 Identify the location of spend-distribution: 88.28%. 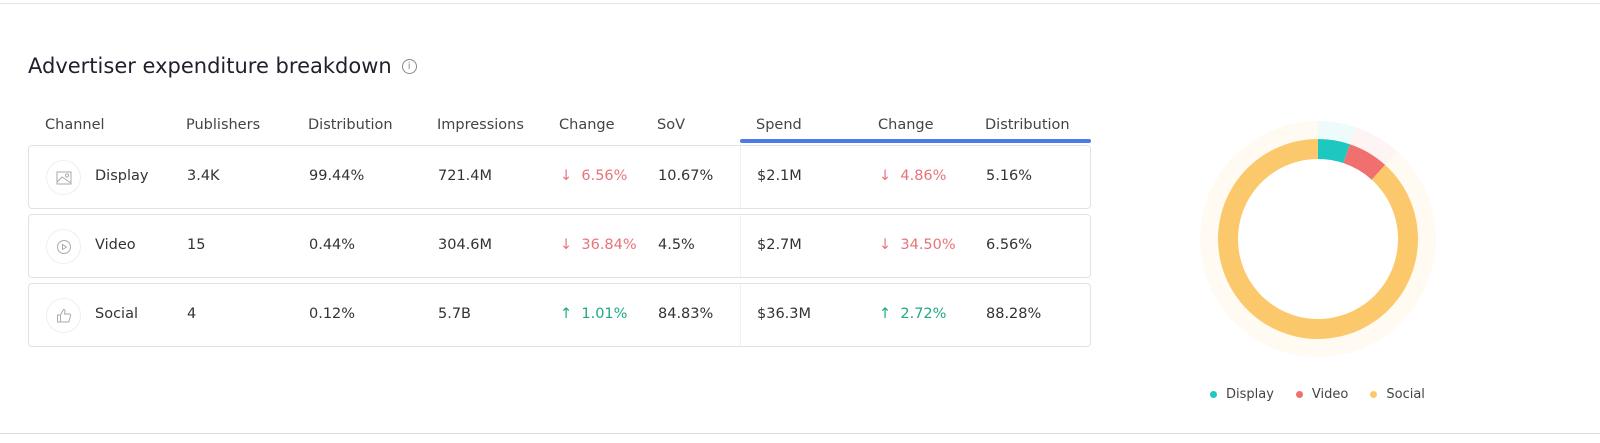
(1014, 314).